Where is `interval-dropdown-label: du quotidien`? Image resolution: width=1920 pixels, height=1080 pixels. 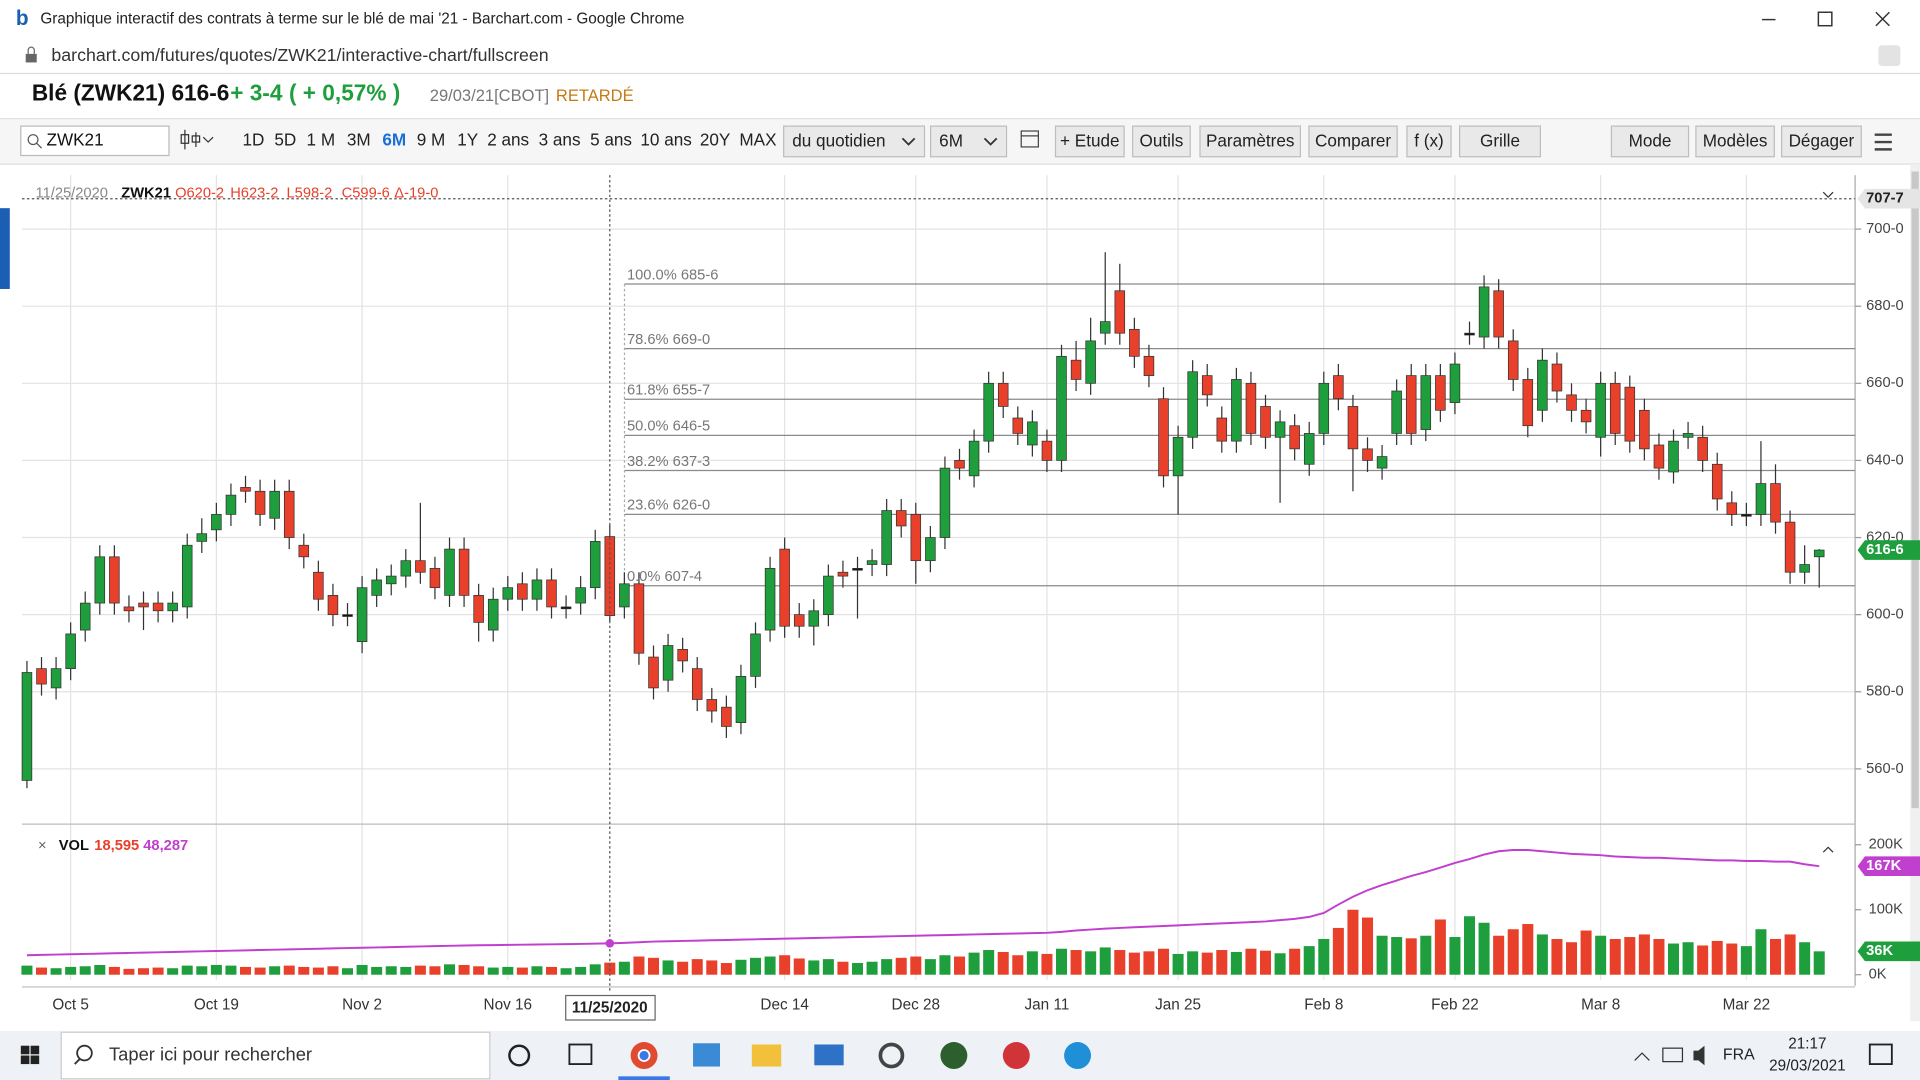 interval-dropdown-label: du quotidien is located at coordinates (838, 141).